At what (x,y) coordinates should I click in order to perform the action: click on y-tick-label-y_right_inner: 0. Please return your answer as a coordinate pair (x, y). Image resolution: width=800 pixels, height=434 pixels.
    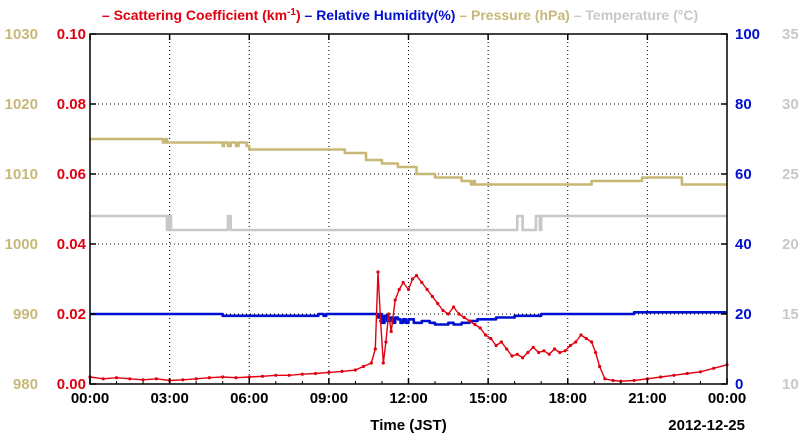
    Looking at the image, I should click on (739, 384).